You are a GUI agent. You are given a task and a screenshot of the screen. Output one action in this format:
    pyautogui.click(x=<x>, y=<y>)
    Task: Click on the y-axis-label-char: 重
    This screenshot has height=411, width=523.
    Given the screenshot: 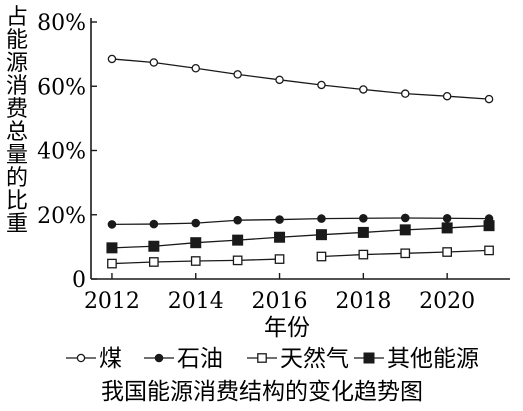 What is the action you would take?
    pyautogui.click(x=17, y=224)
    